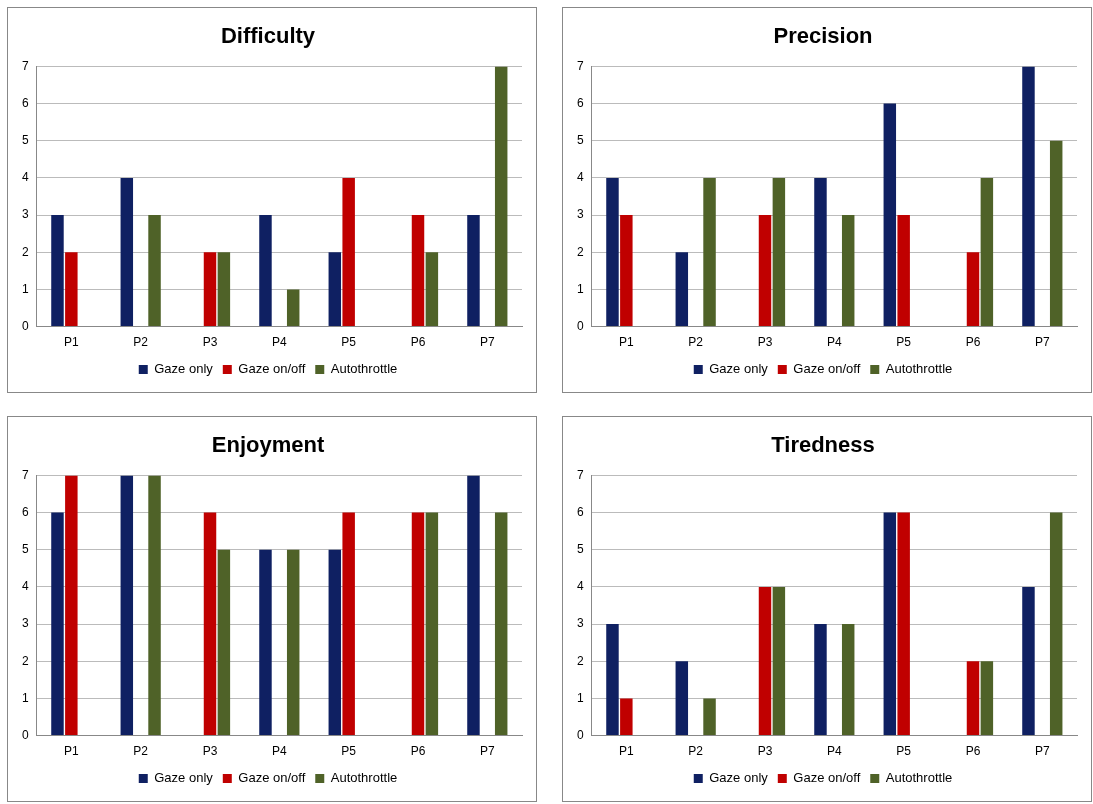  I want to click on chart-title: Precision, so click(823, 36).